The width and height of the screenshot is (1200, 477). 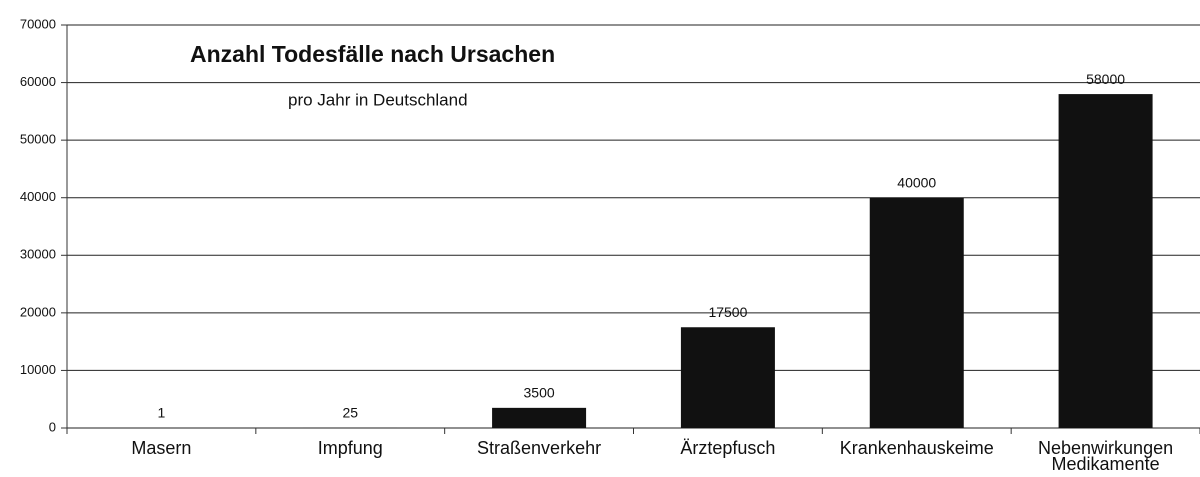 I want to click on value-label: 40000, so click(x=916, y=182).